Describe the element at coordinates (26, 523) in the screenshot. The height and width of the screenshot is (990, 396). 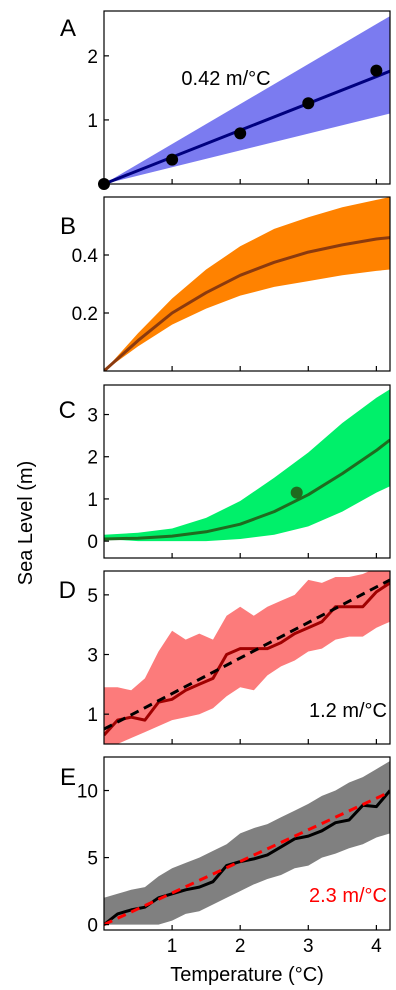
I see `y-axis-title: Sea Level (m)` at that location.